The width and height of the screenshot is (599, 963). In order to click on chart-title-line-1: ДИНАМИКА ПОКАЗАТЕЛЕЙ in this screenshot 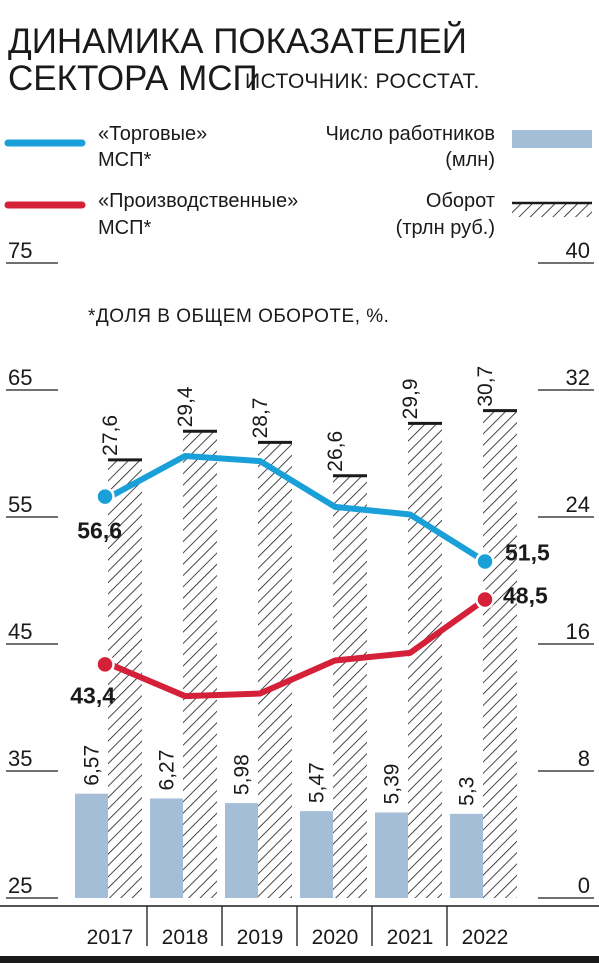, I will do `click(237, 41)`.